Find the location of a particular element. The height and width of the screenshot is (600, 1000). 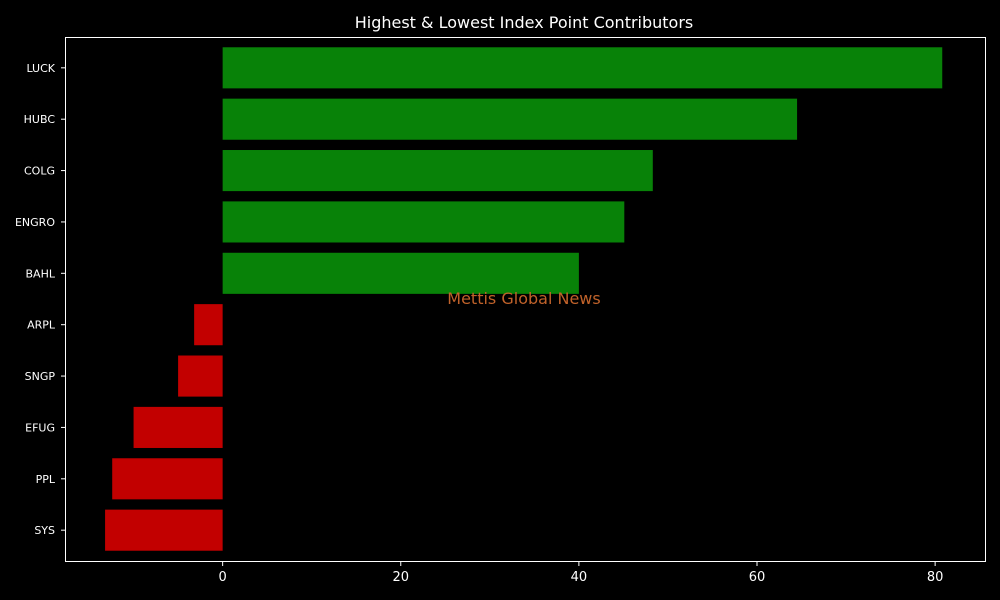

y-tick-label-sngp: SNGP is located at coordinates (40, 376).